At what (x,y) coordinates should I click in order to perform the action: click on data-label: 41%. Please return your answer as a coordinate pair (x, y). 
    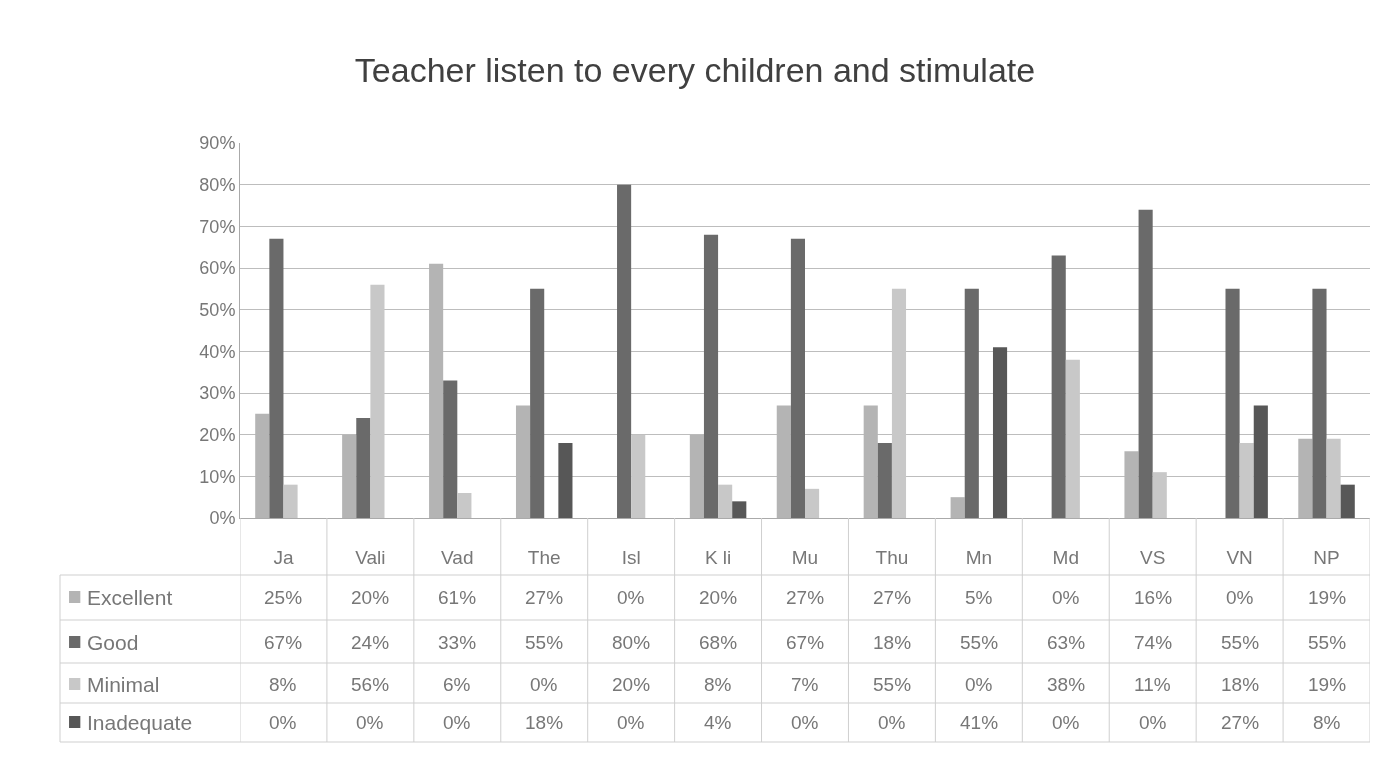
    Looking at the image, I should click on (979, 722).